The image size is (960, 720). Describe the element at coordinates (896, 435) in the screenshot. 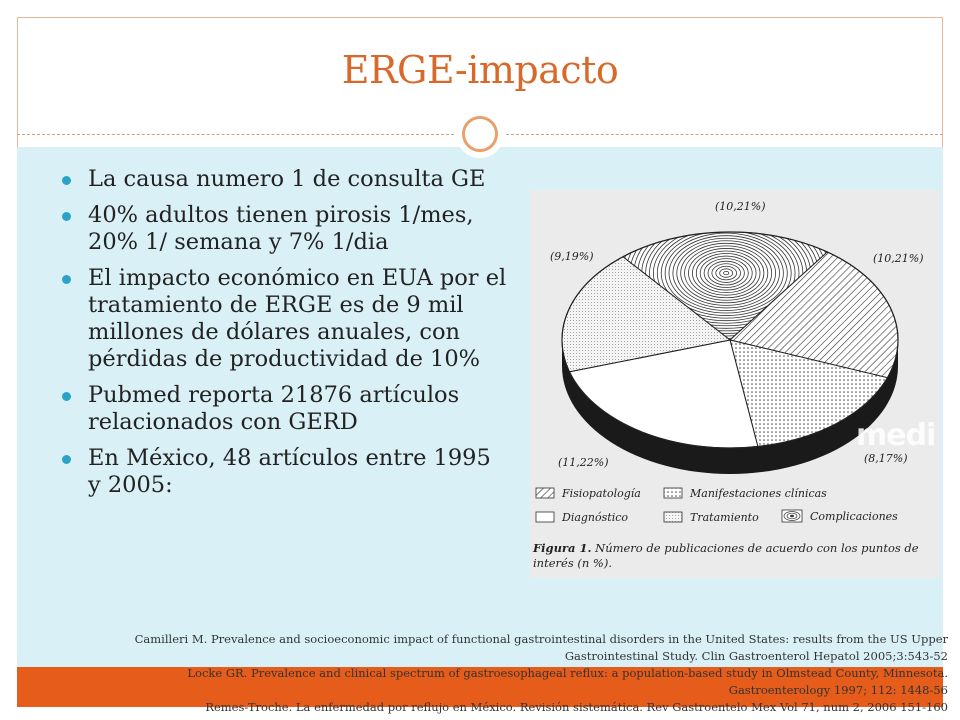

I see `watermark-text: medi` at that location.